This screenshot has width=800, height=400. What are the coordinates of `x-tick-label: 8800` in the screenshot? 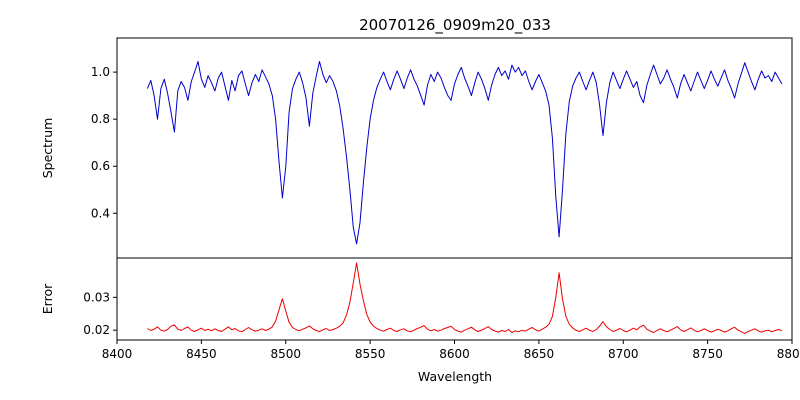 It's located at (788, 354).